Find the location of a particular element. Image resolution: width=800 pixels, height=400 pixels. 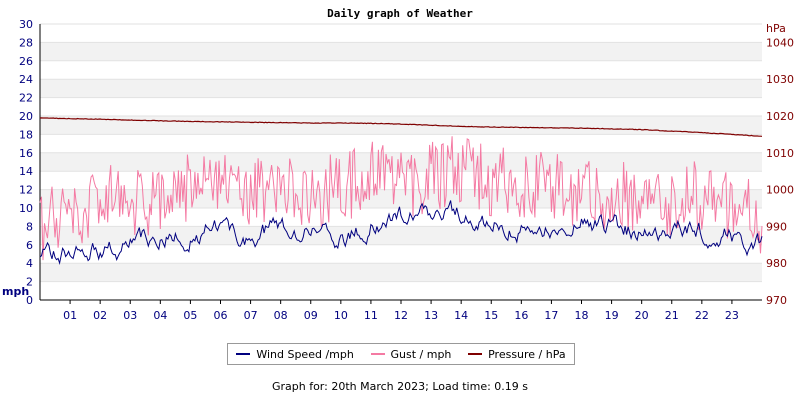

legend-label-wind: Wind Speed /mph is located at coordinates (305, 354).